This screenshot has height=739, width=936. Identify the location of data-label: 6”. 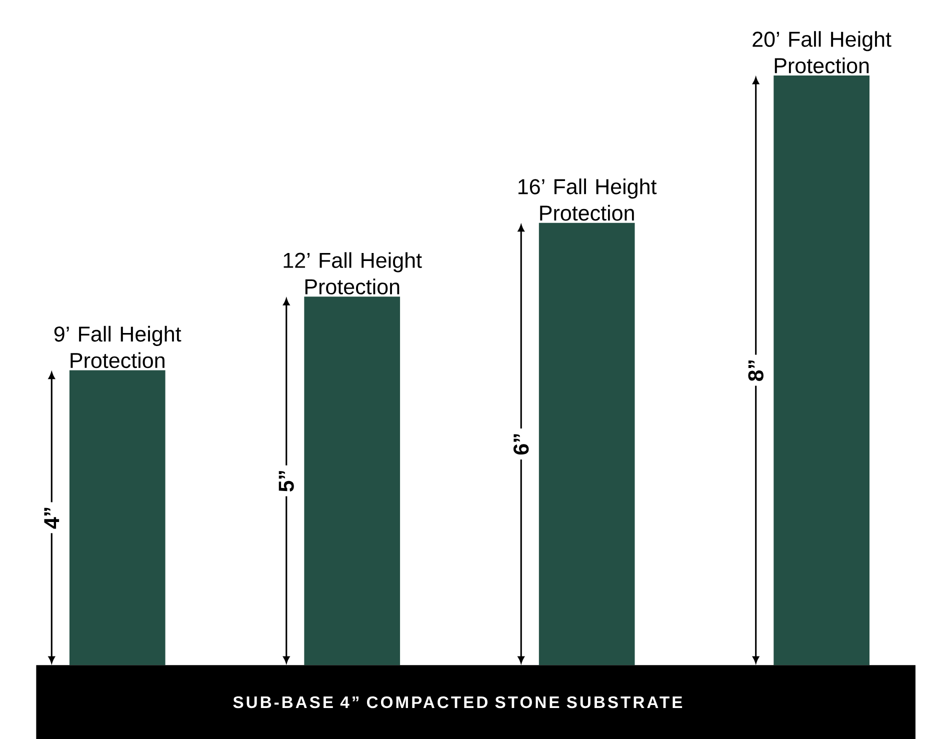
(521, 444).